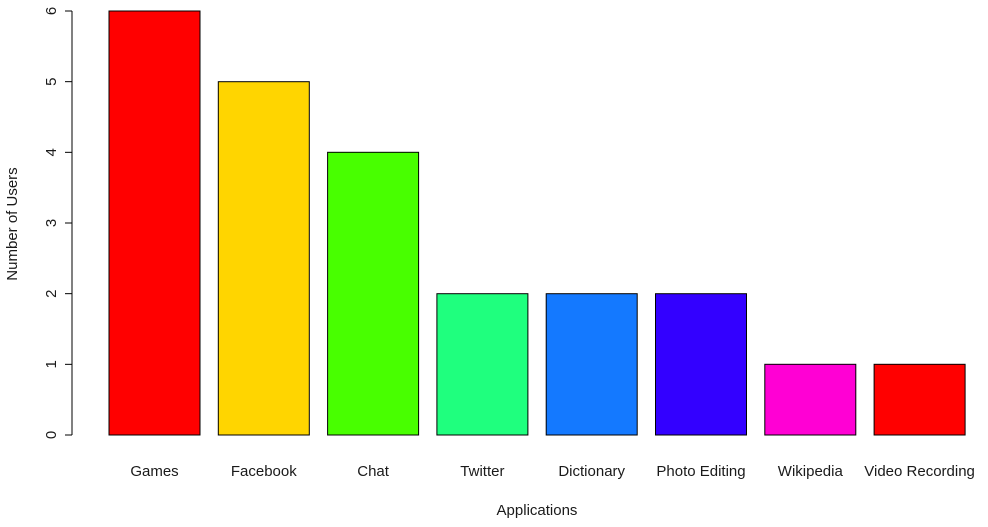  Describe the element at coordinates (919, 399) in the screenshot. I see `bar-video-recording` at that location.